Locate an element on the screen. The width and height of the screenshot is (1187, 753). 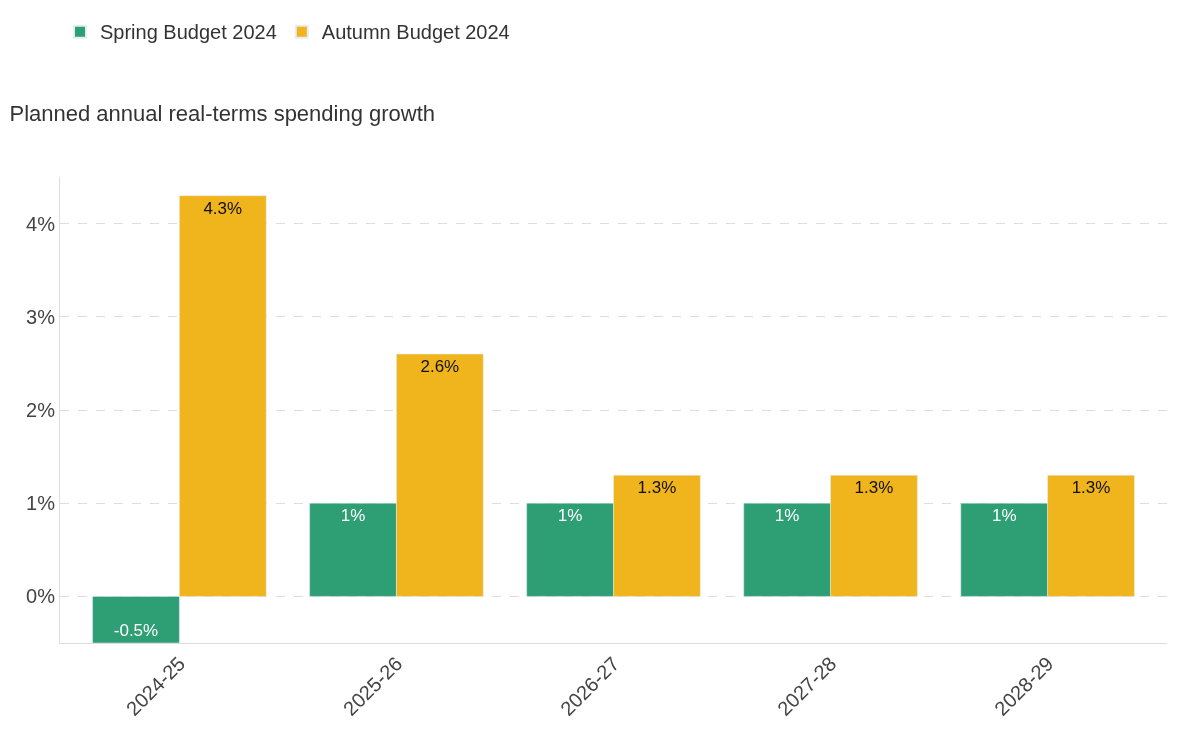
legend-label: Spring Budget 2024 is located at coordinates (188, 32).